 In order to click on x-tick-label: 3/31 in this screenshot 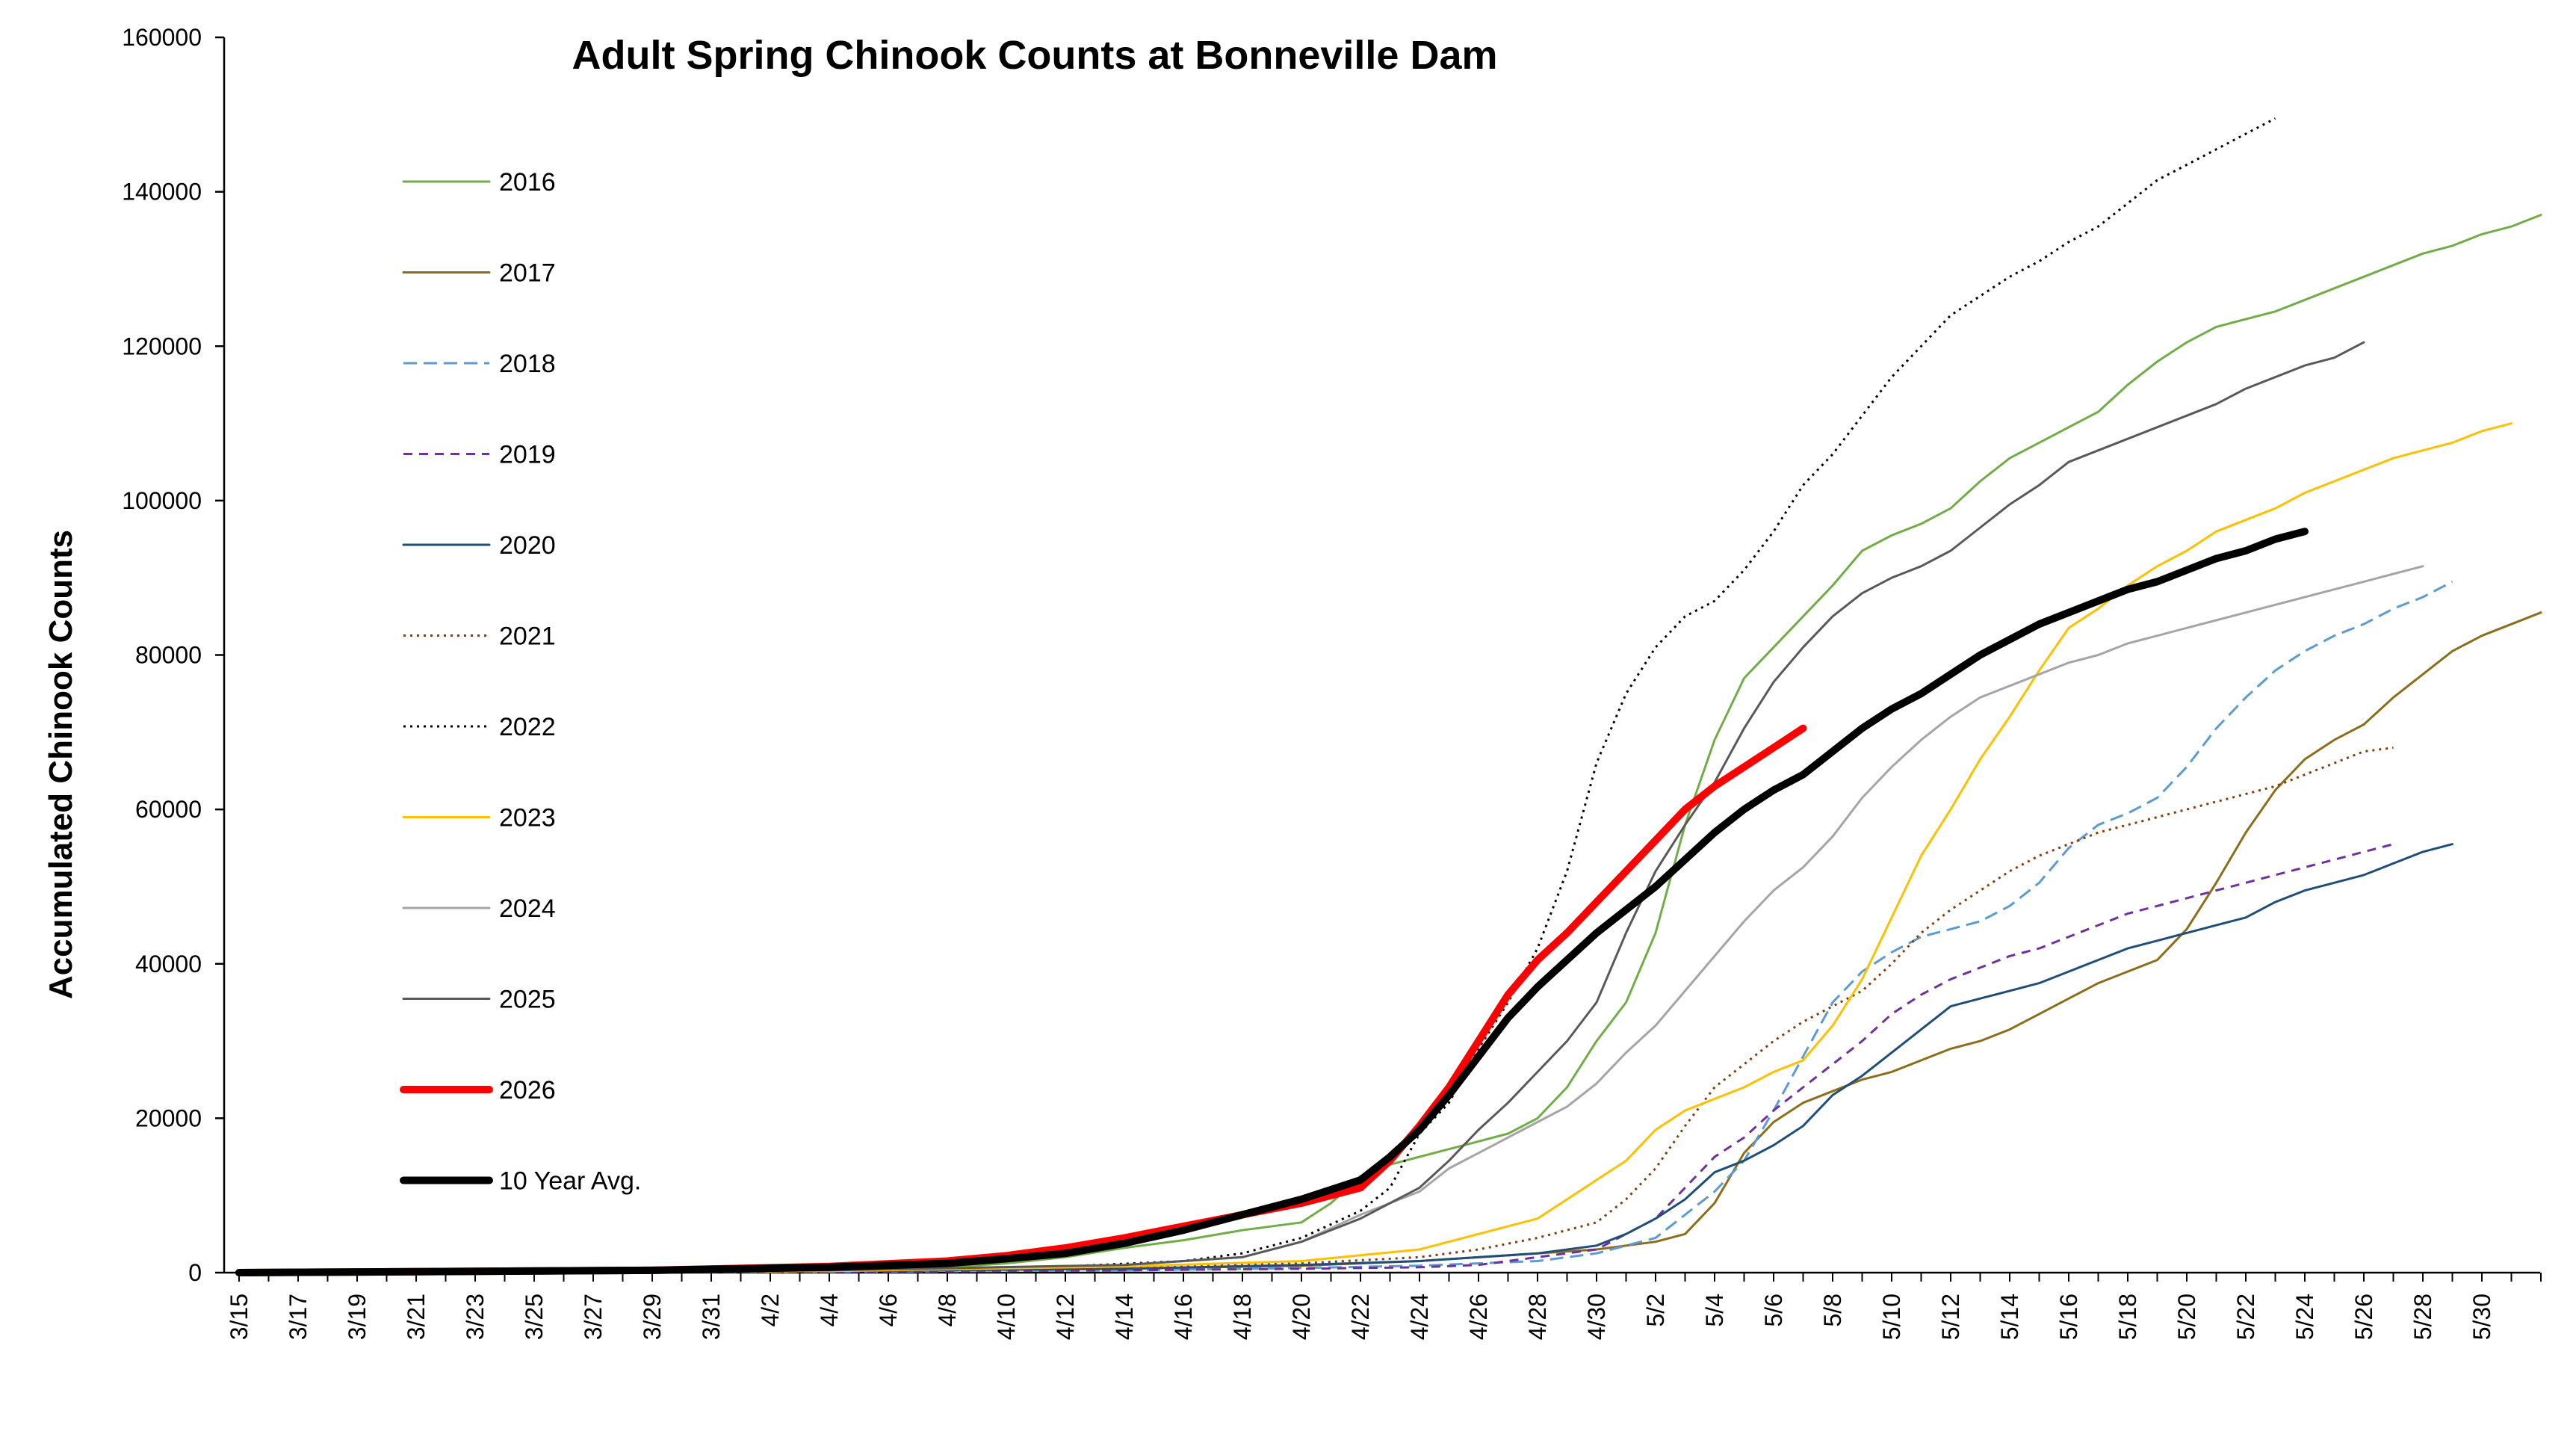, I will do `click(711, 1317)`.